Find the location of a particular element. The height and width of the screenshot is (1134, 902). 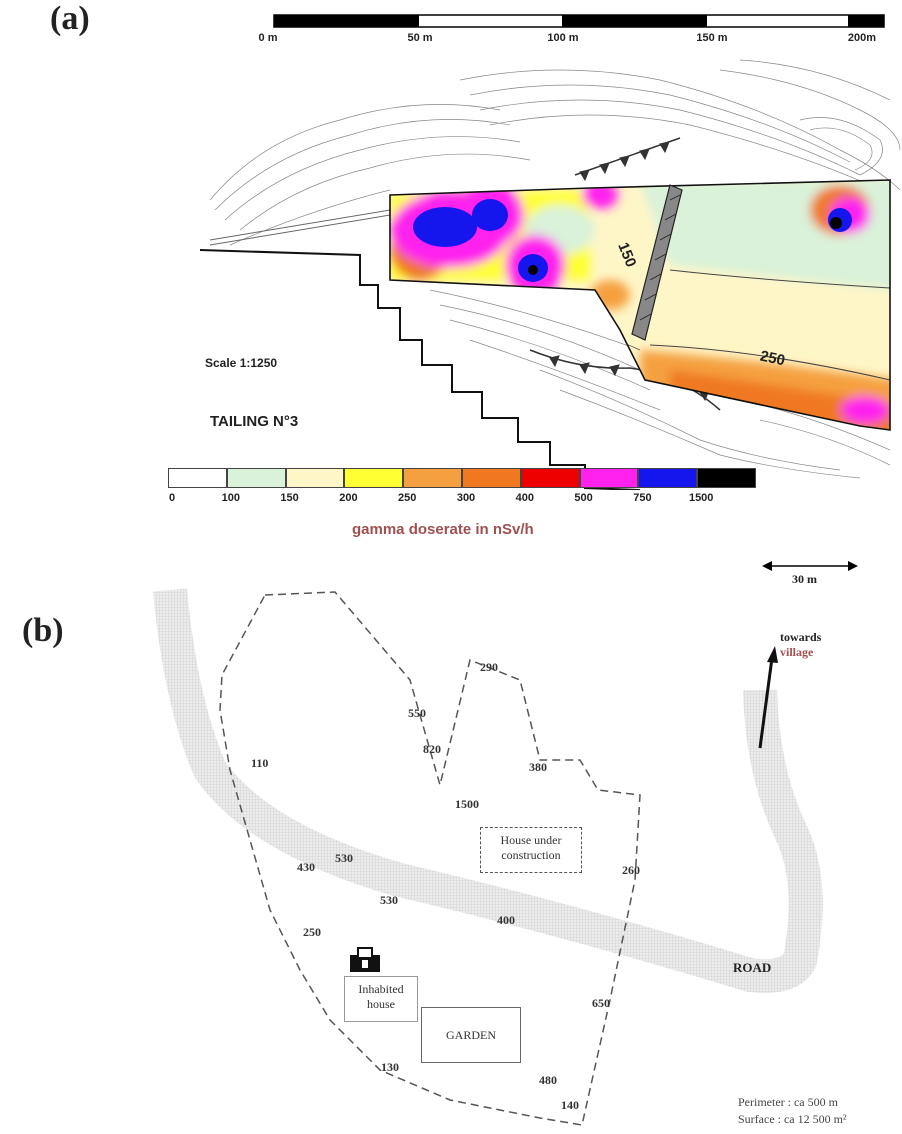

panel-b-label: (b) is located at coordinates (43, 630).